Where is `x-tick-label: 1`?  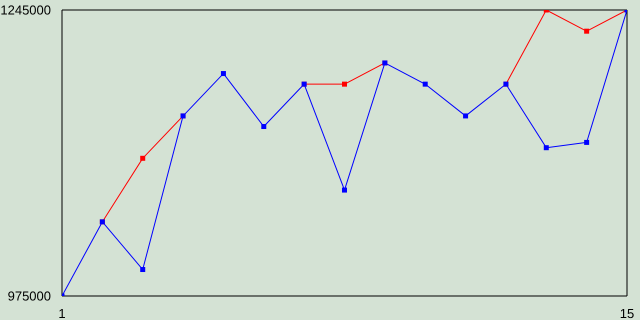
x-tick-label: 1 is located at coordinates (62, 313).